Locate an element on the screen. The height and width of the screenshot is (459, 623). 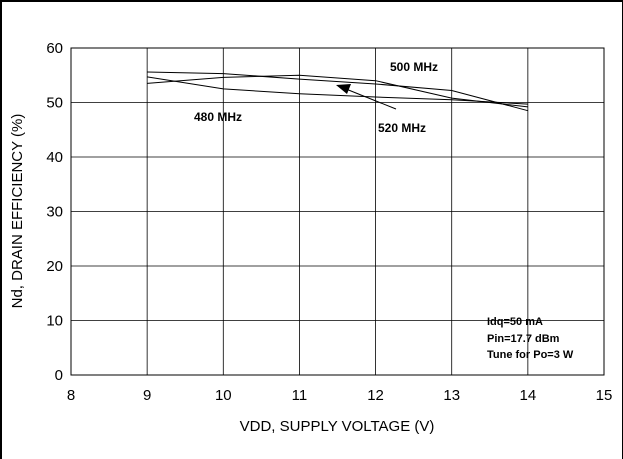
x-tick-label: 10 is located at coordinates (223, 395).